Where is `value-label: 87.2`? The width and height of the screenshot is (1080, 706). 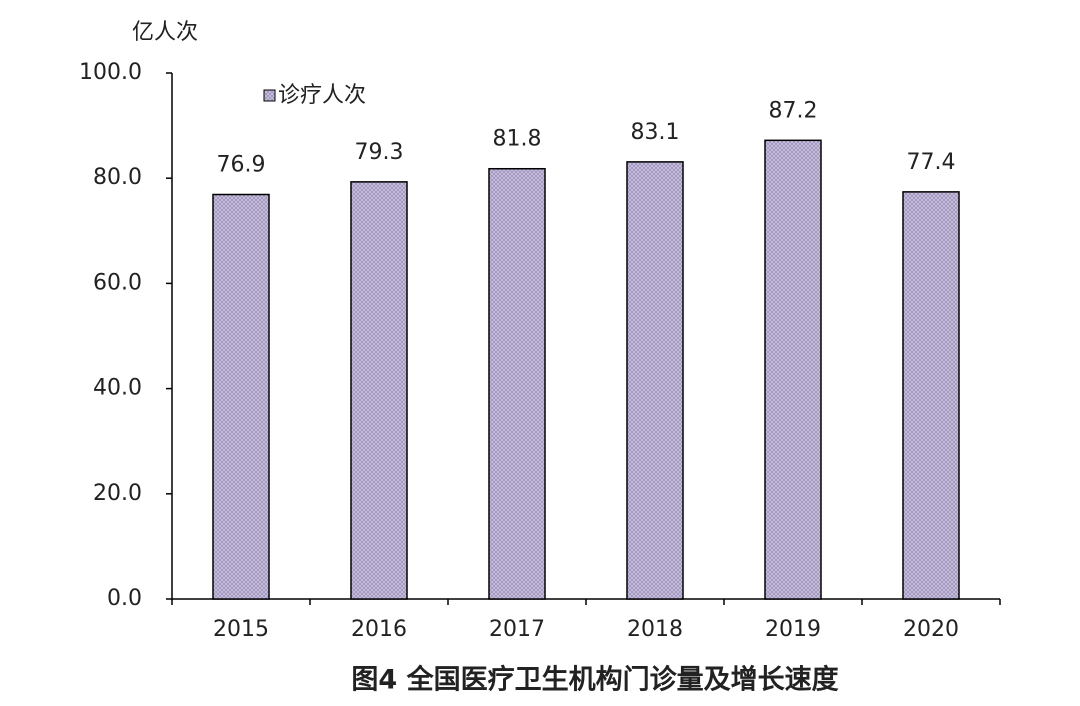 value-label: 87.2 is located at coordinates (793, 110).